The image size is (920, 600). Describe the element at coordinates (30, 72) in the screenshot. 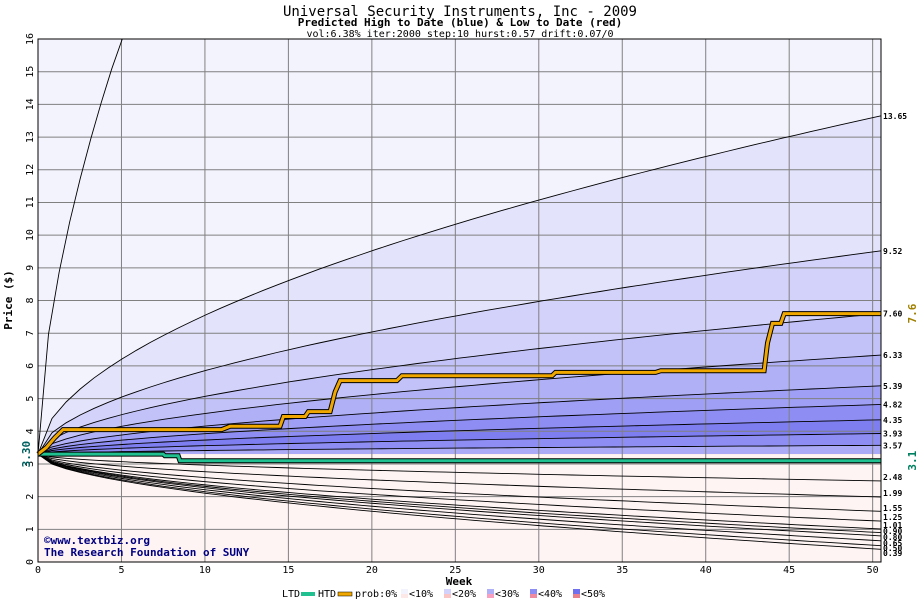

I see `y-tick-15: 15` at that location.